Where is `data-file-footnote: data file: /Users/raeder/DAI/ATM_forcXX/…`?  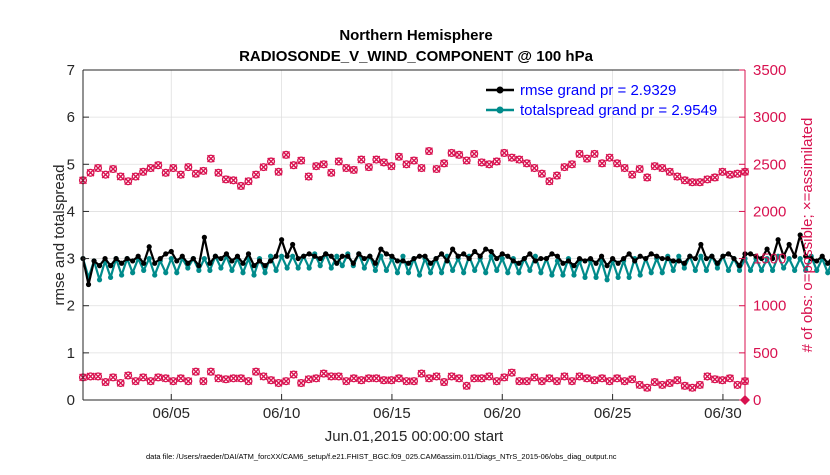
data-file-footnote: data file: /Users/raeder/DAI/ATM_forcXX/… is located at coordinates (381, 456).